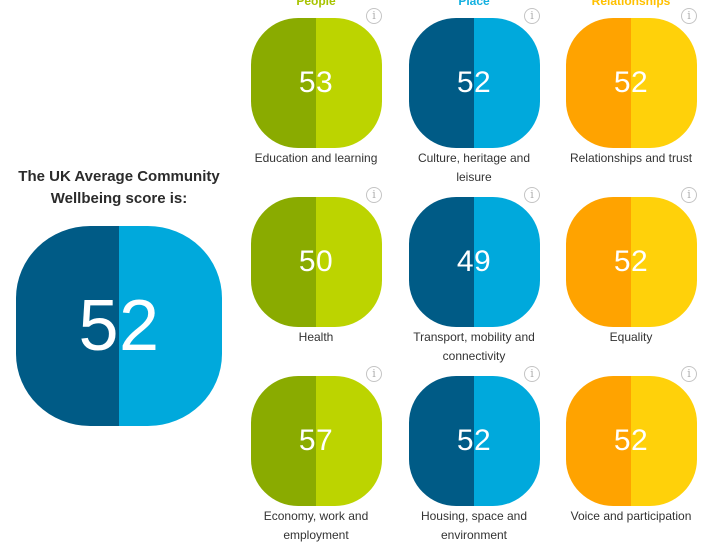  I want to click on domain-label: Education and learning, so click(316, 158).